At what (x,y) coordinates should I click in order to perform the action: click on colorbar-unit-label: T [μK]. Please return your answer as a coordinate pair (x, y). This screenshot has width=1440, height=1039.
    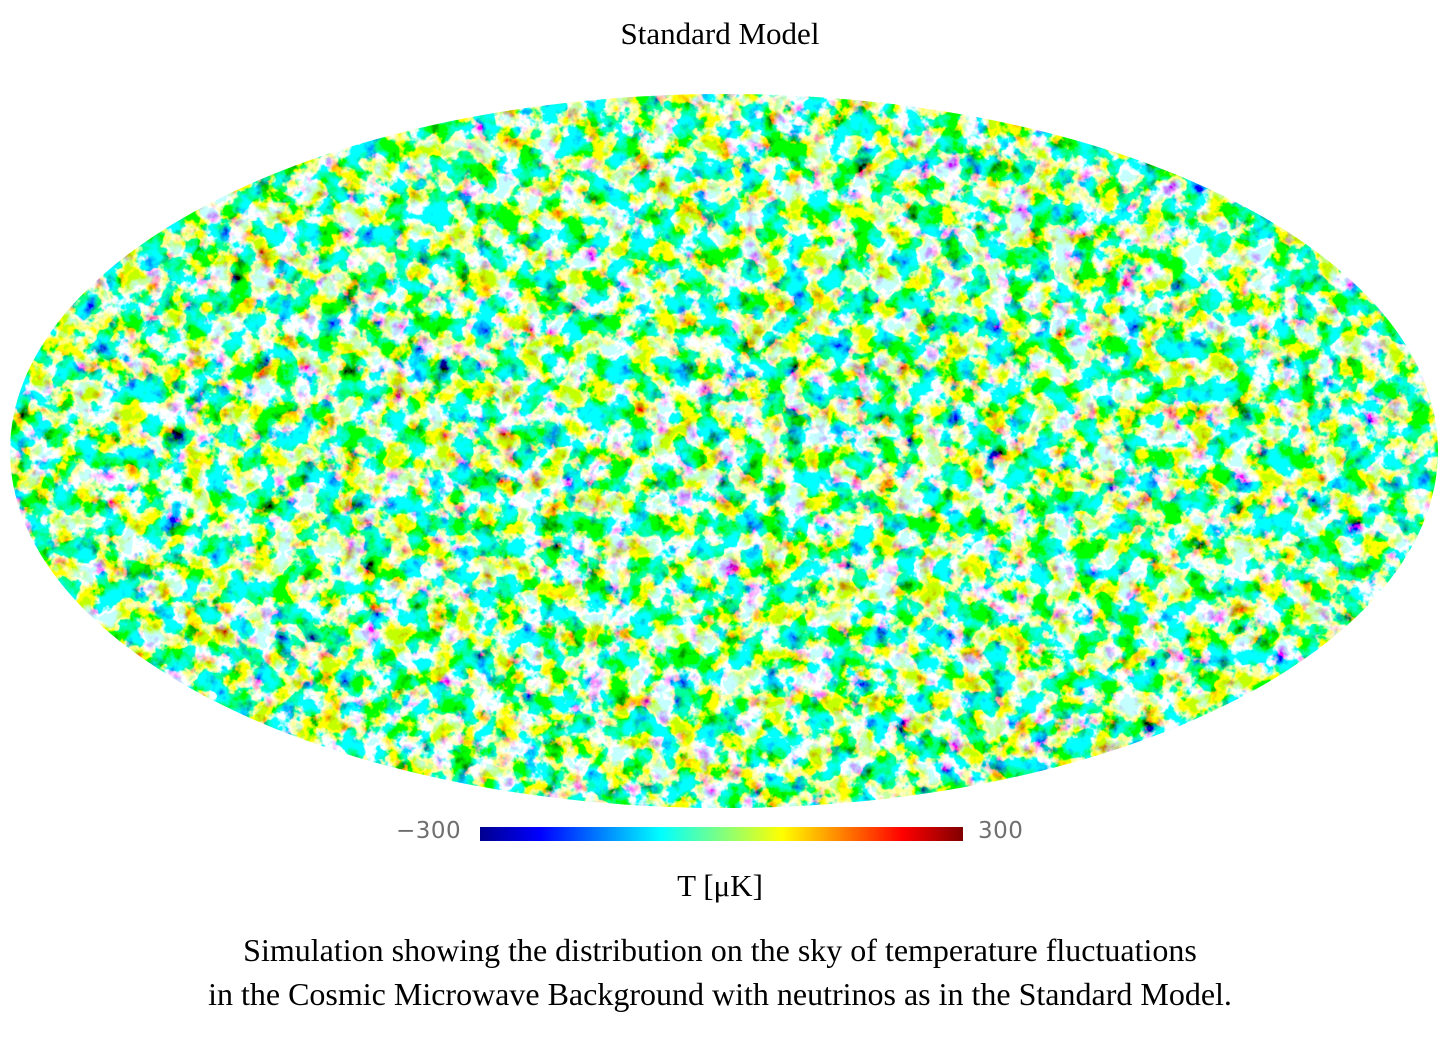
    Looking at the image, I should click on (720, 885).